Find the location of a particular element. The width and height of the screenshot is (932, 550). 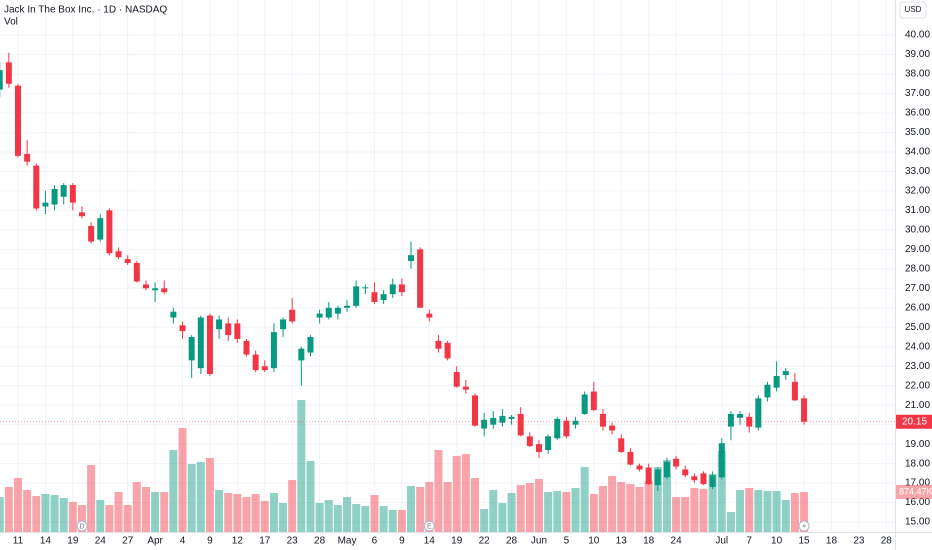

x-tick-label: 28 is located at coordinates (512, 541).